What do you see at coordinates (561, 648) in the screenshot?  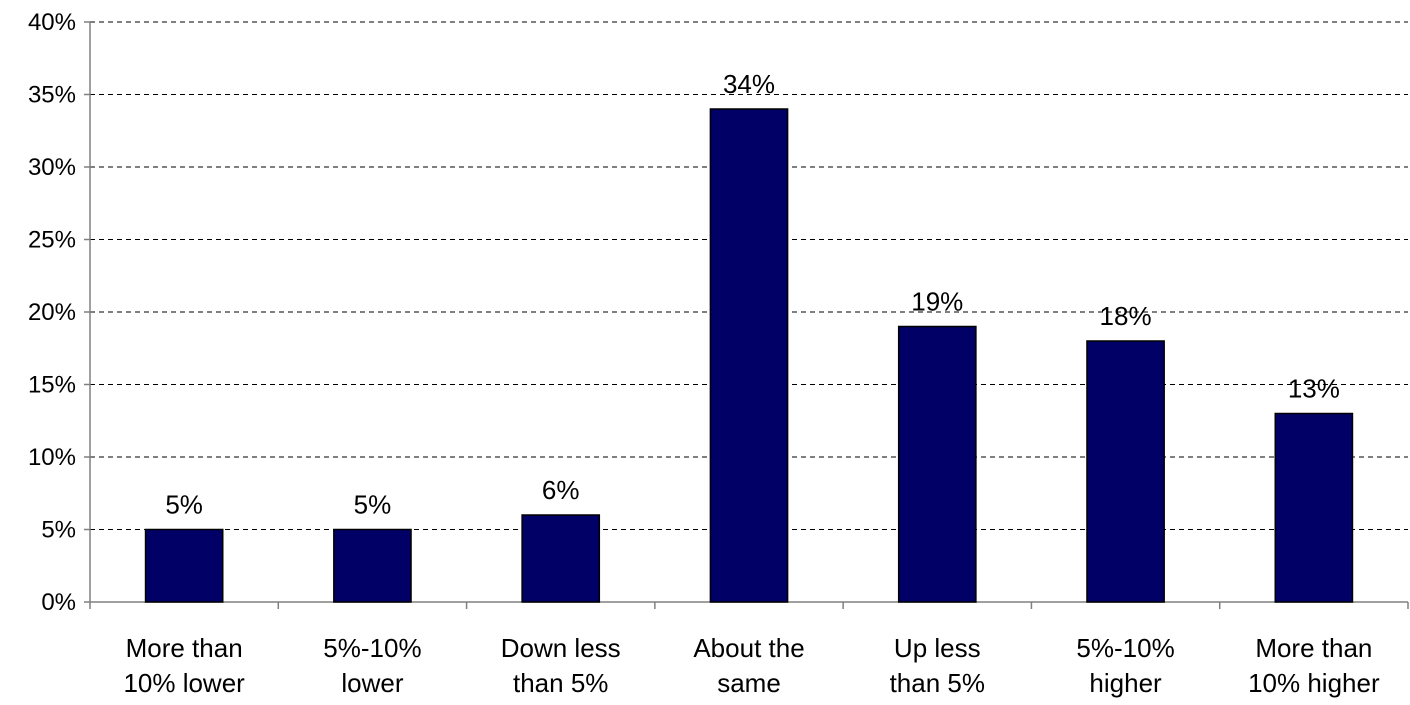 I see `category-label: Down less` at bounding box center [561, 648].